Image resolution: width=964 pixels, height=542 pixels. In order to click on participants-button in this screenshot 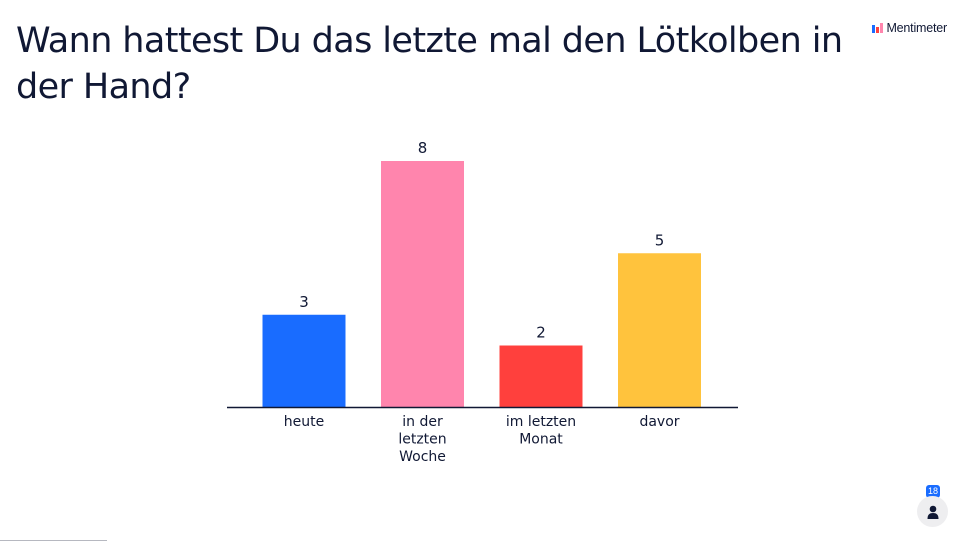, I will do `click(932, 511)`.